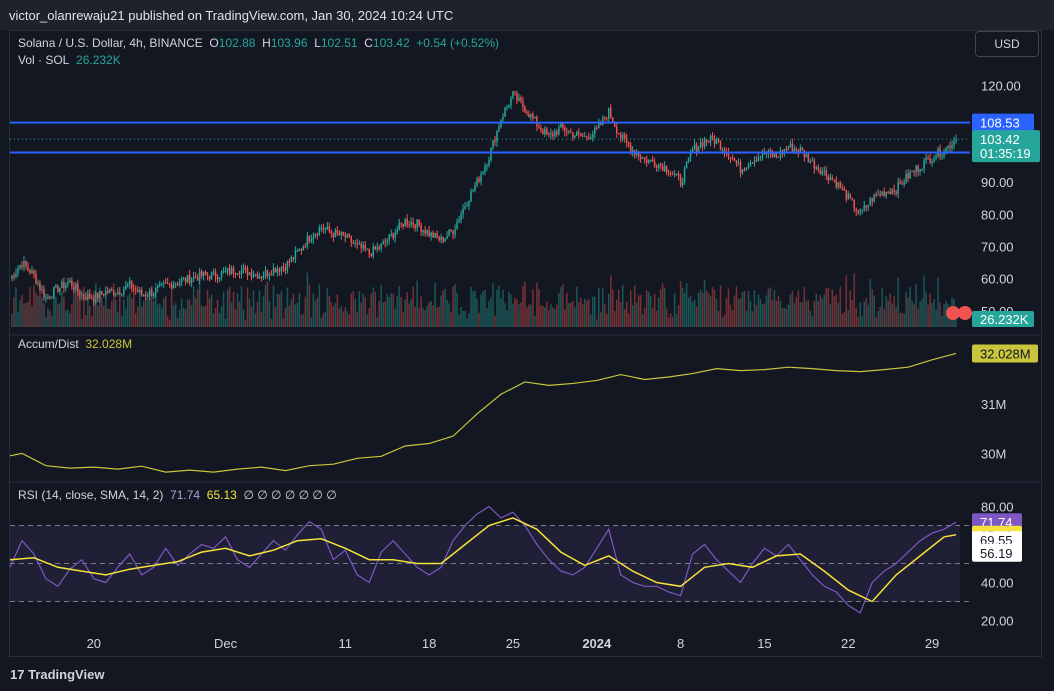  Describe the element at coordinates (997, 583) in the screenshot. I see `rsi-tick-label: 40.00` at that location.